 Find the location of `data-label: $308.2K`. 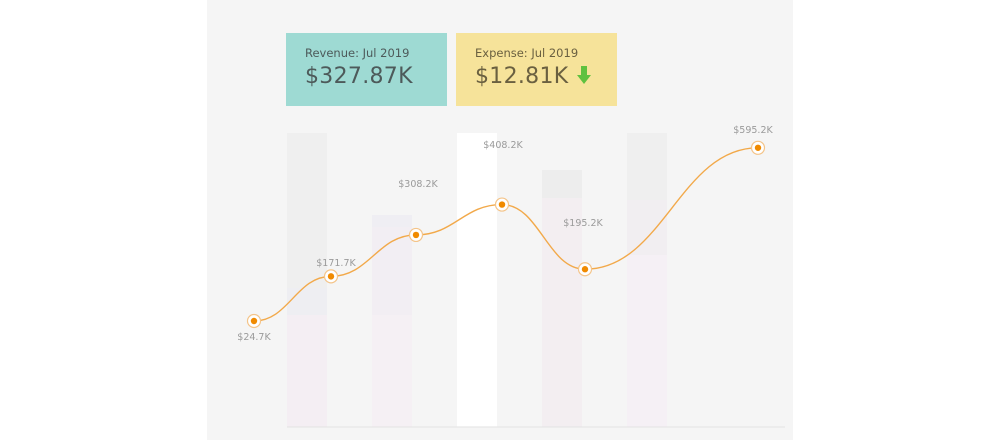

data-label: $308.2K is located at coordinates (418, 184).